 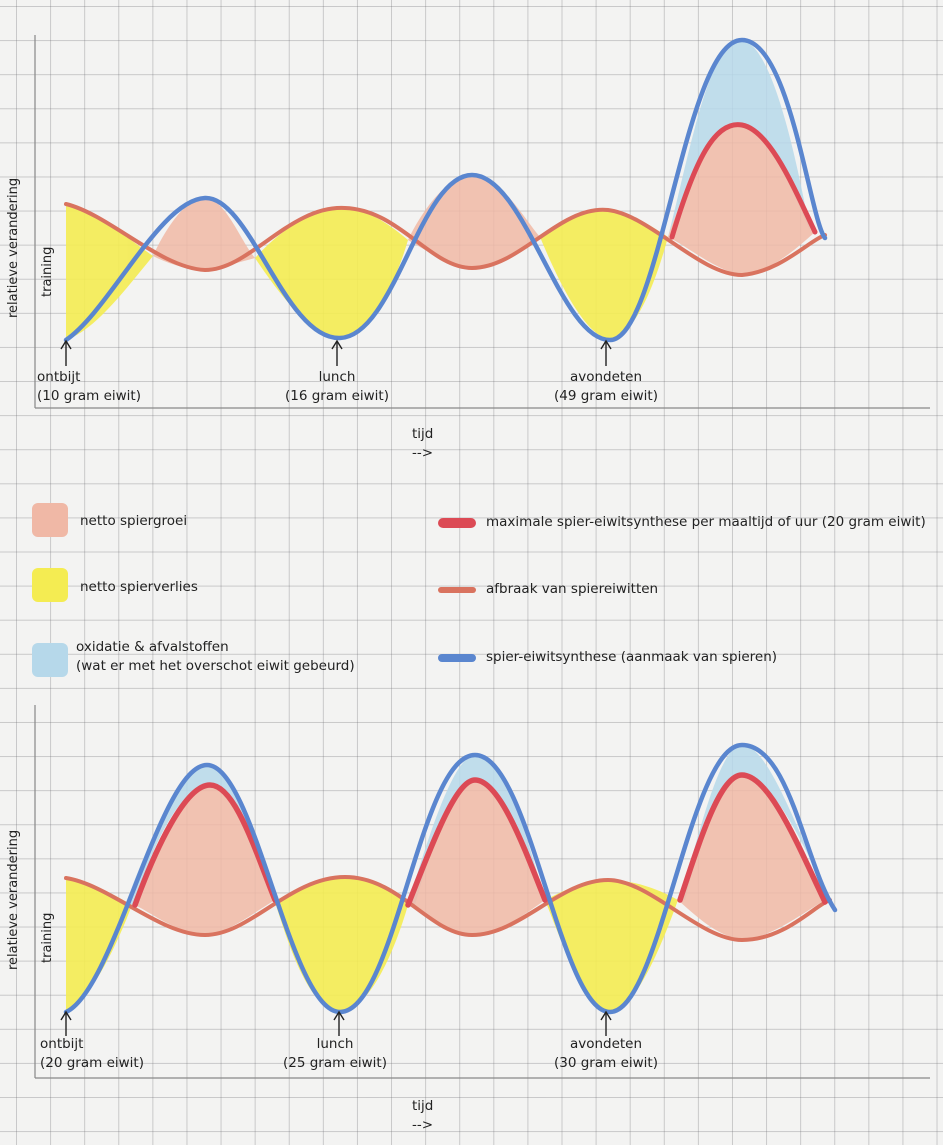 What do you see at coordinates (134, 521) in the screenshot?
I see `legend-label-muscle-growth: netto spiergroei` at bounding box center [134, 521].